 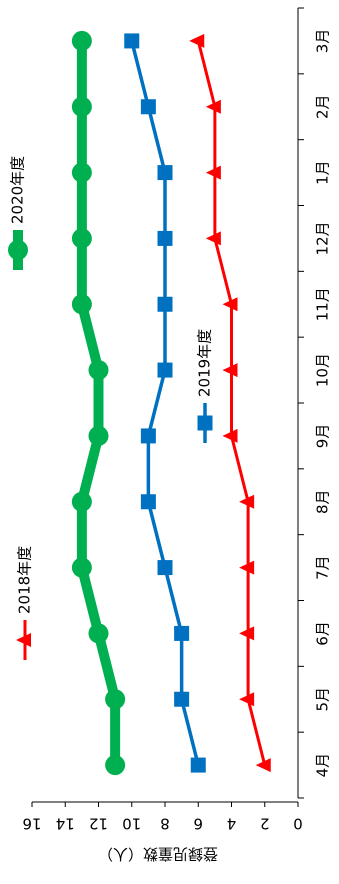 I want to click on category-tick-label: 11月, so click(x=323, y=304).